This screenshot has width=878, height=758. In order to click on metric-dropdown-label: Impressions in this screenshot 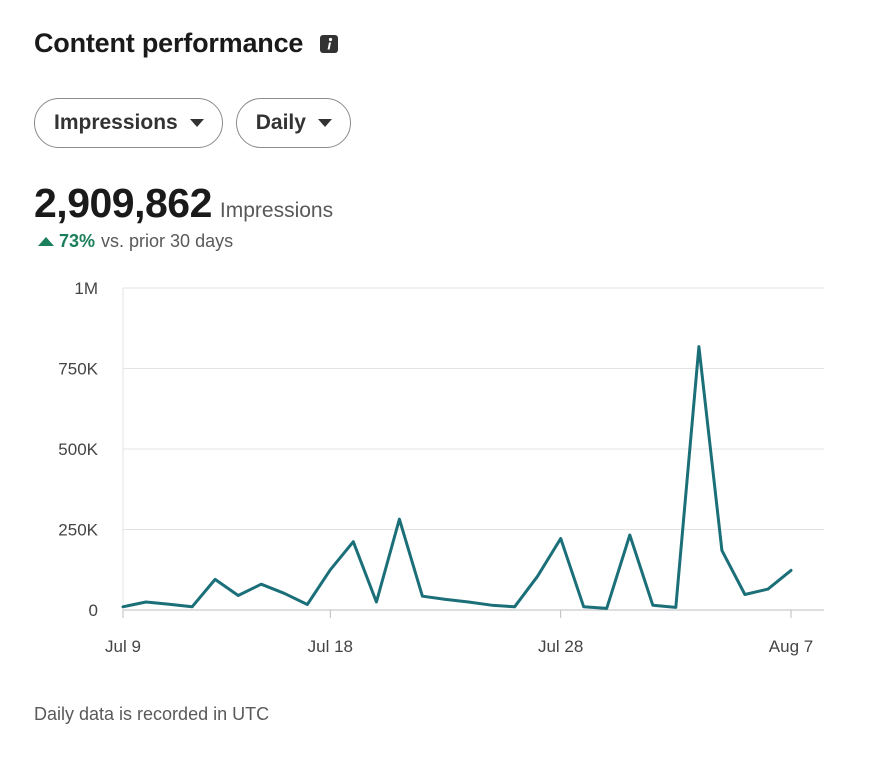, I will do `click(116, 122)`.